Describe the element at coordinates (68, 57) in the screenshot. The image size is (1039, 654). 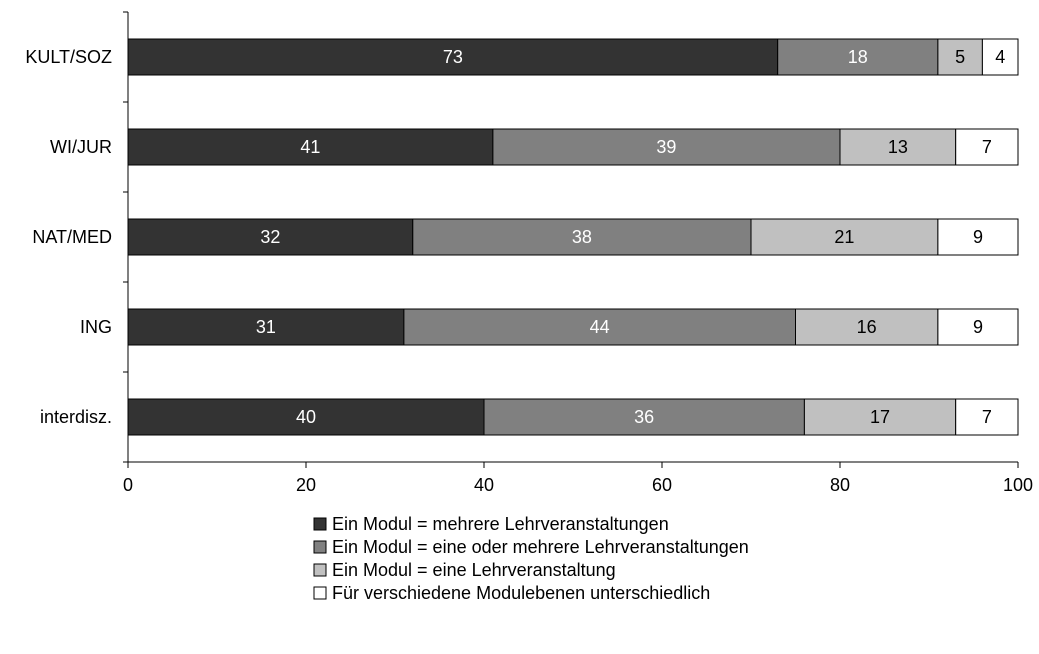
I see `category-label: KULT/SOZ` at that location.